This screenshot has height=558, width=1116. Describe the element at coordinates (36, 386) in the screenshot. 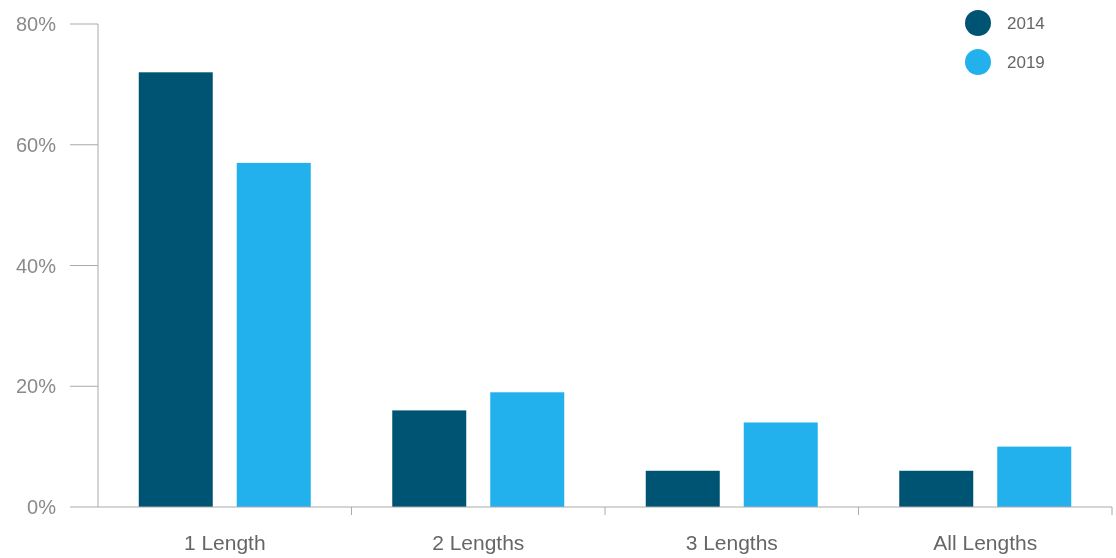

I see `y-tick-label: 20%` at that location.